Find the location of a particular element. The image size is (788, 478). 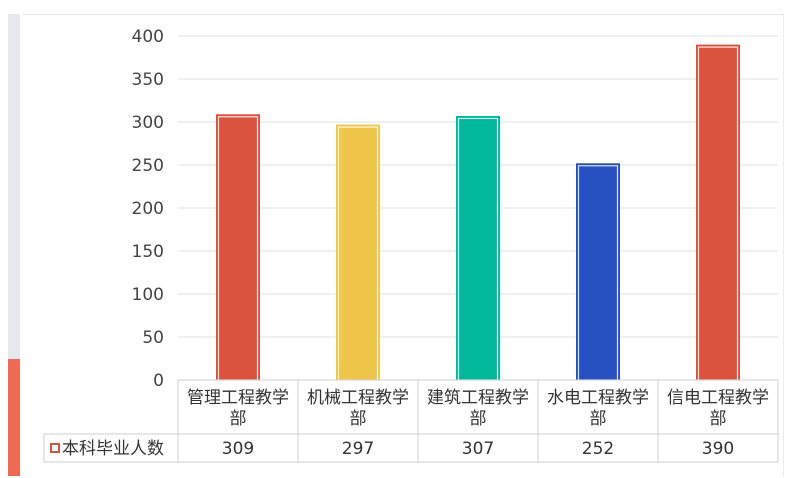

x-category-label: 管理工程教学部 is located at coordinates (238, 408).